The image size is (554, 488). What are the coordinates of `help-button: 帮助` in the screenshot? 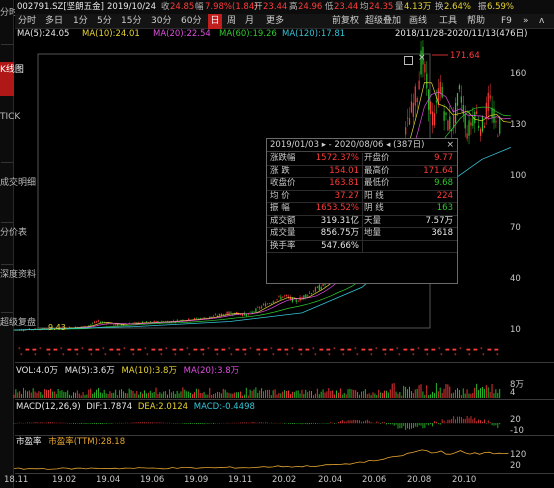 It's located at (476, 21).